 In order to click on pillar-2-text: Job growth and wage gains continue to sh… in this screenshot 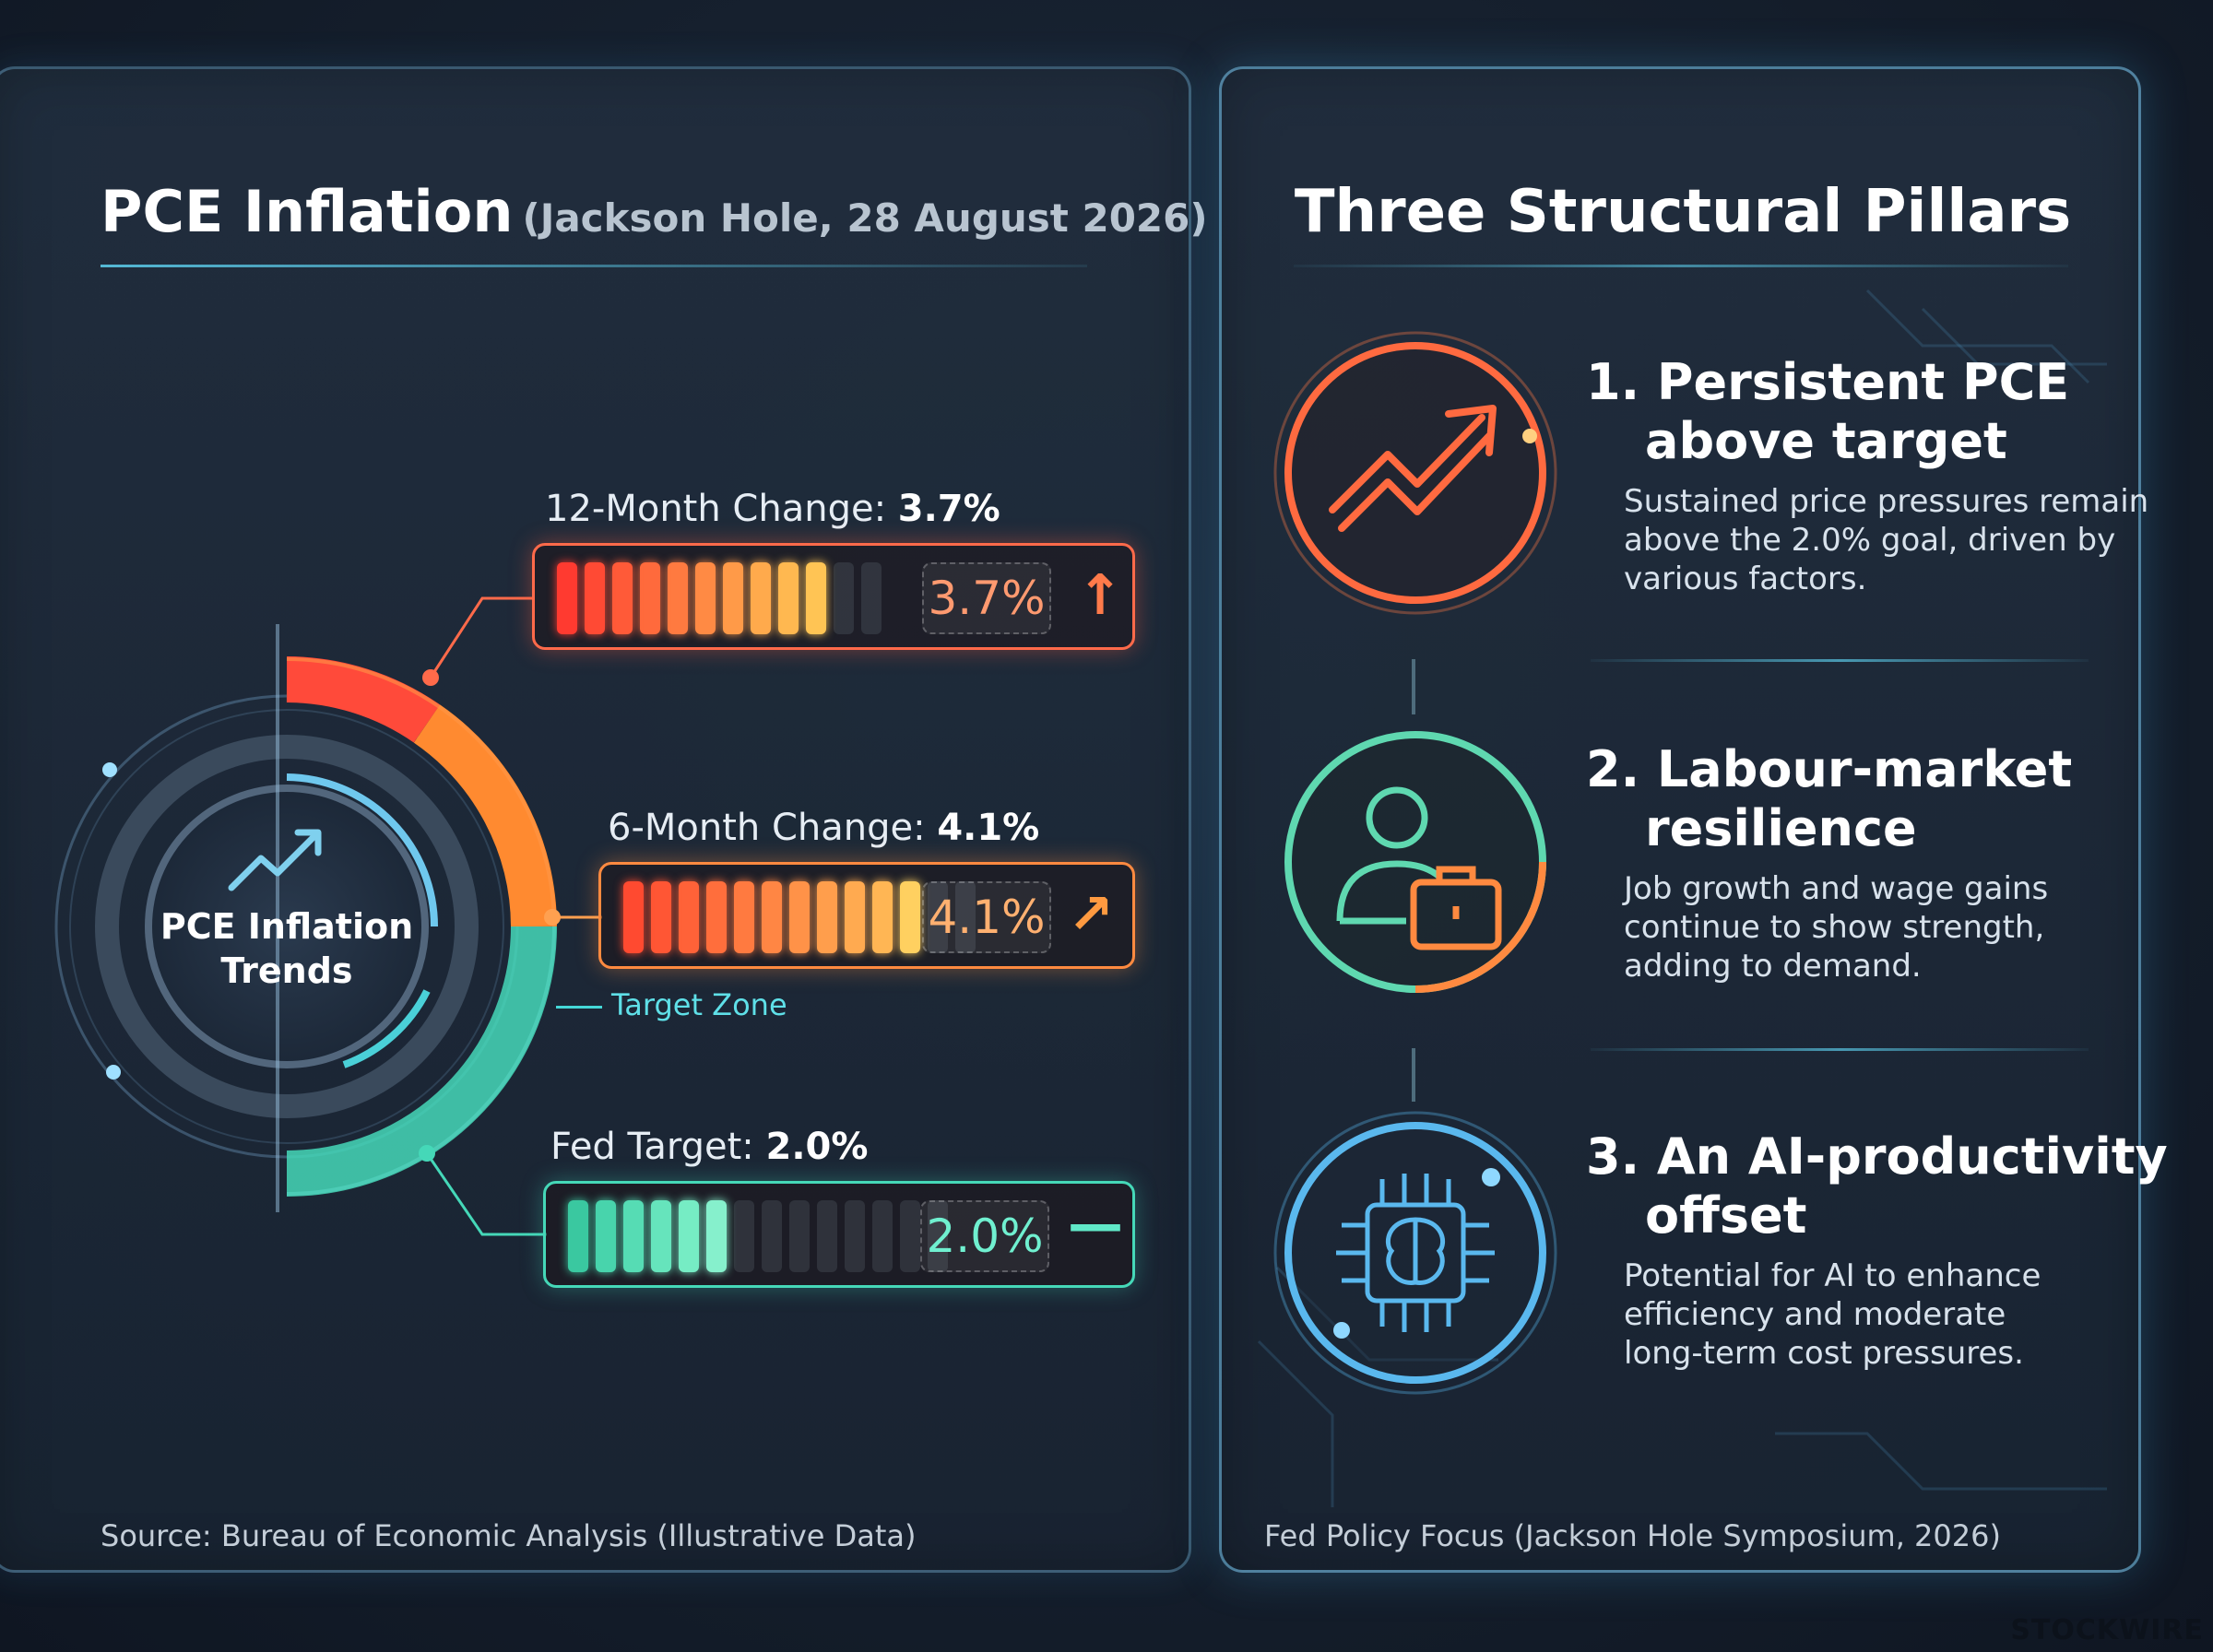, I will do `click(1836, 927)`.